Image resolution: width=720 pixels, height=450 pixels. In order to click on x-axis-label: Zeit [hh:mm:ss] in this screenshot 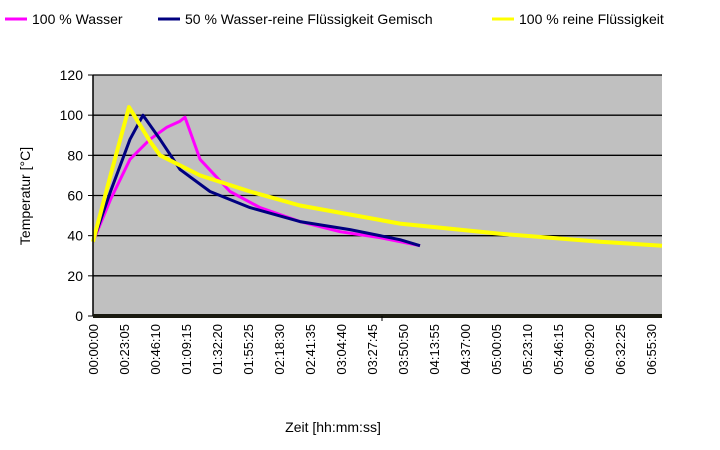, I will do `click(333, 427)`.